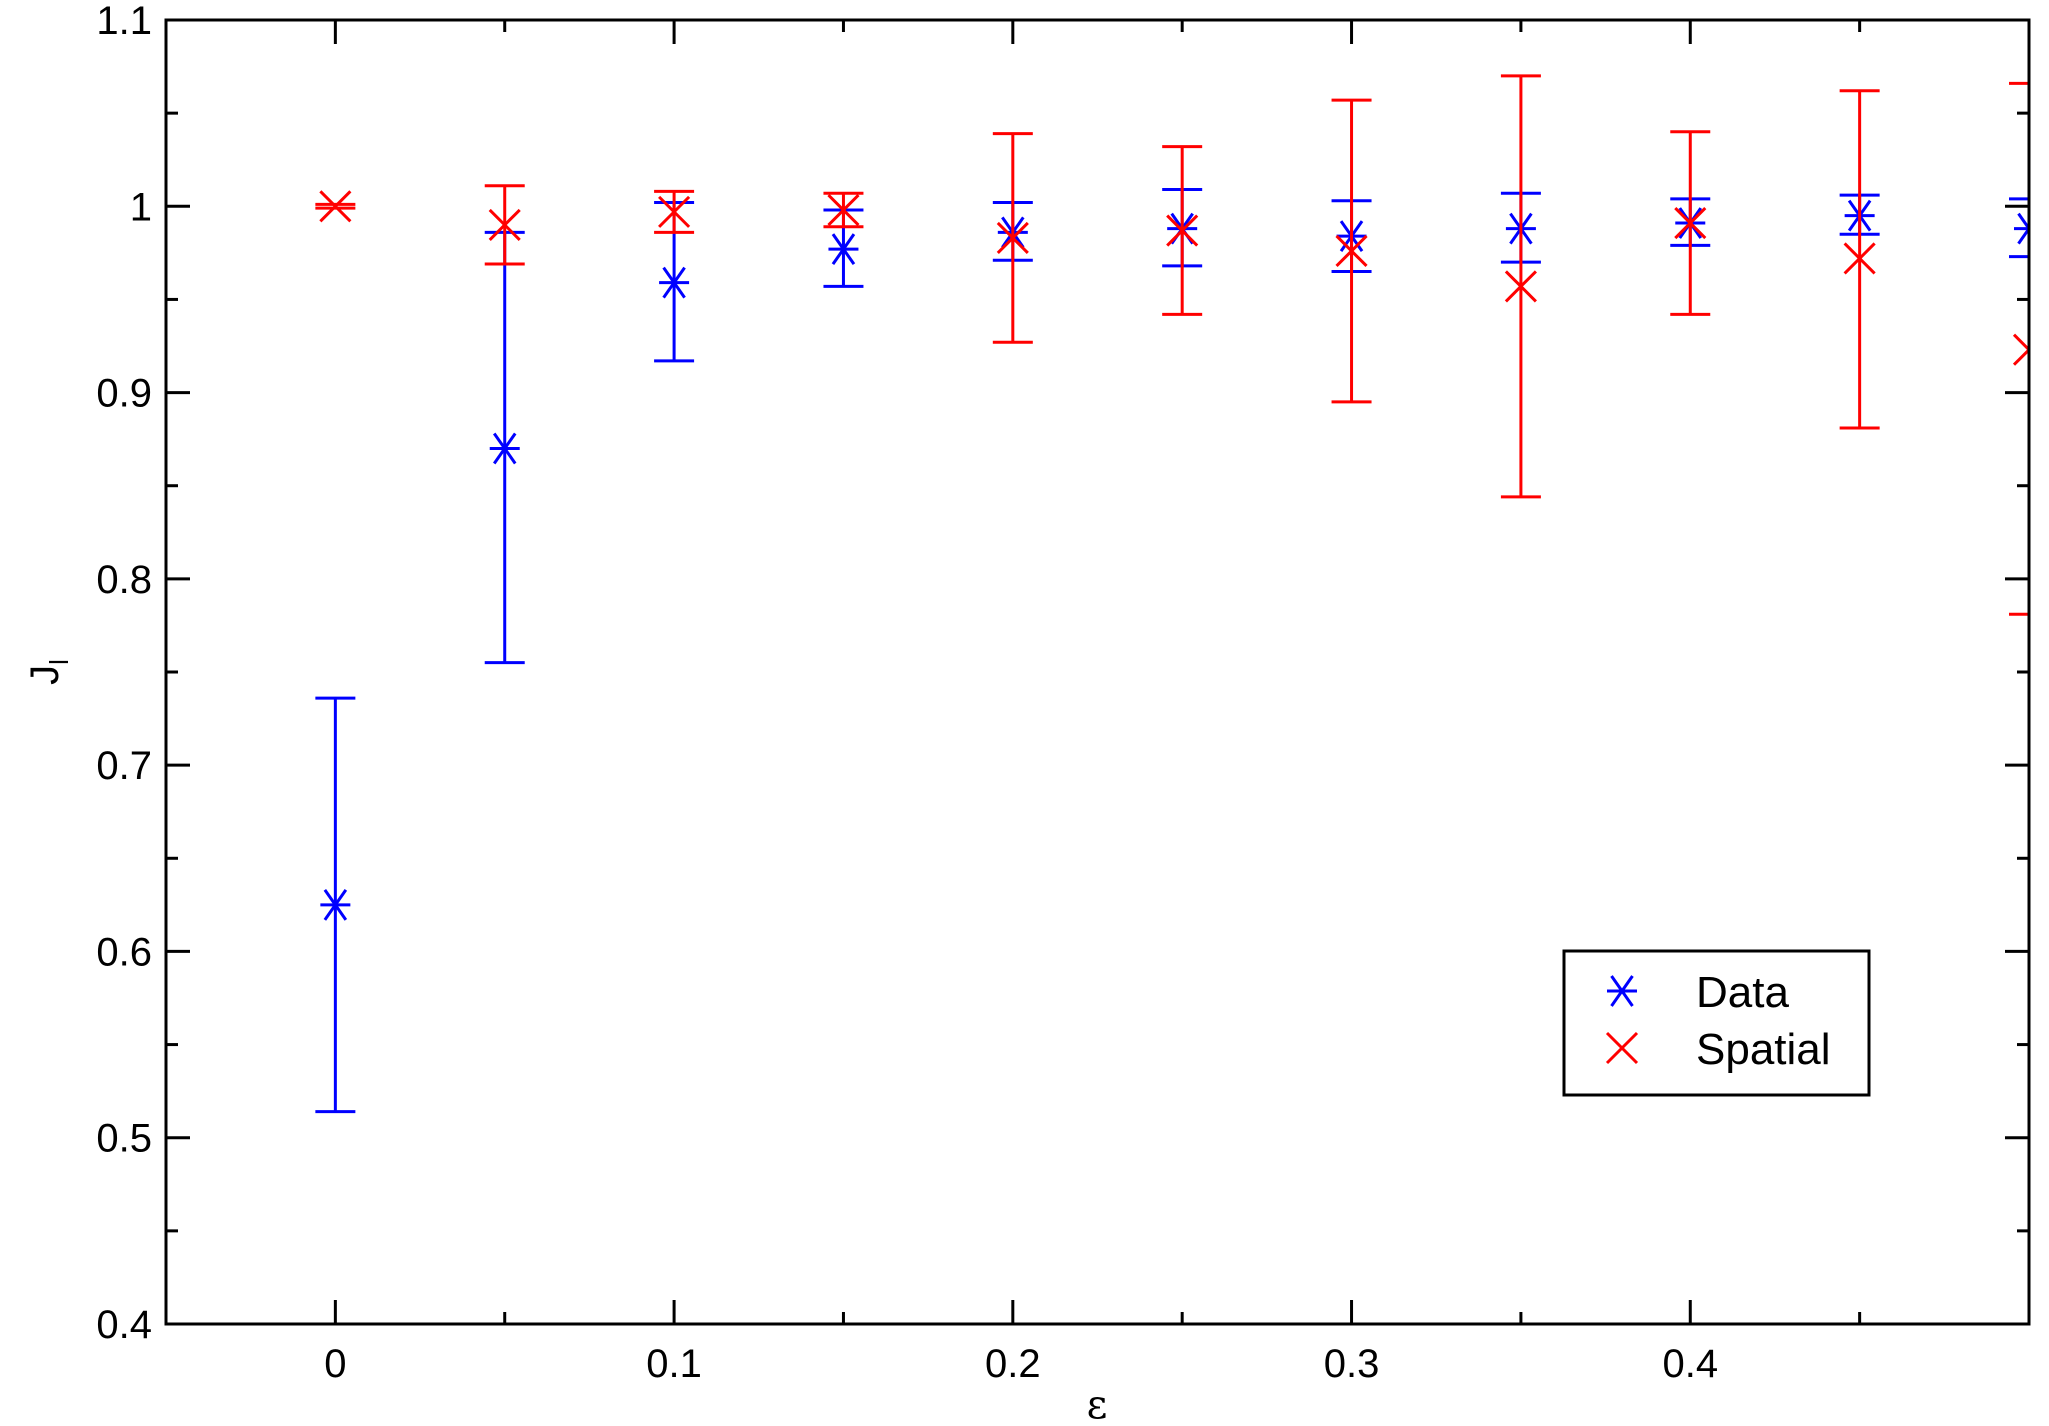  Describe the element at coordinates (1763, 1049) in the screenshot. I see `legend-label: Spatial` at that location.